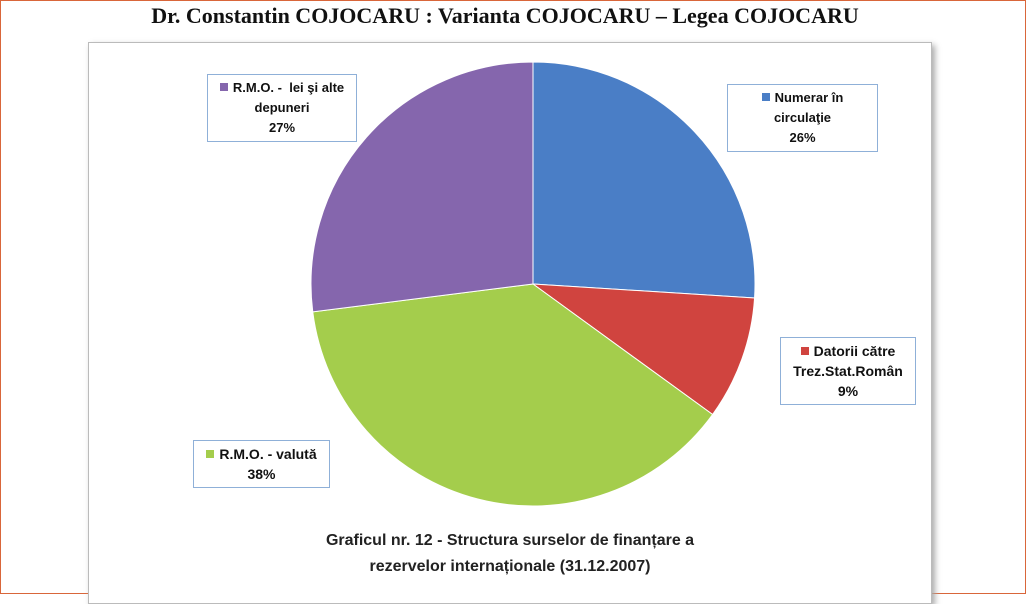 The height and width of the screenshot is (604, 1026). I want to click on data-label: R.M.O. - lei şi alte depuneri 27%, so click(282, 108).